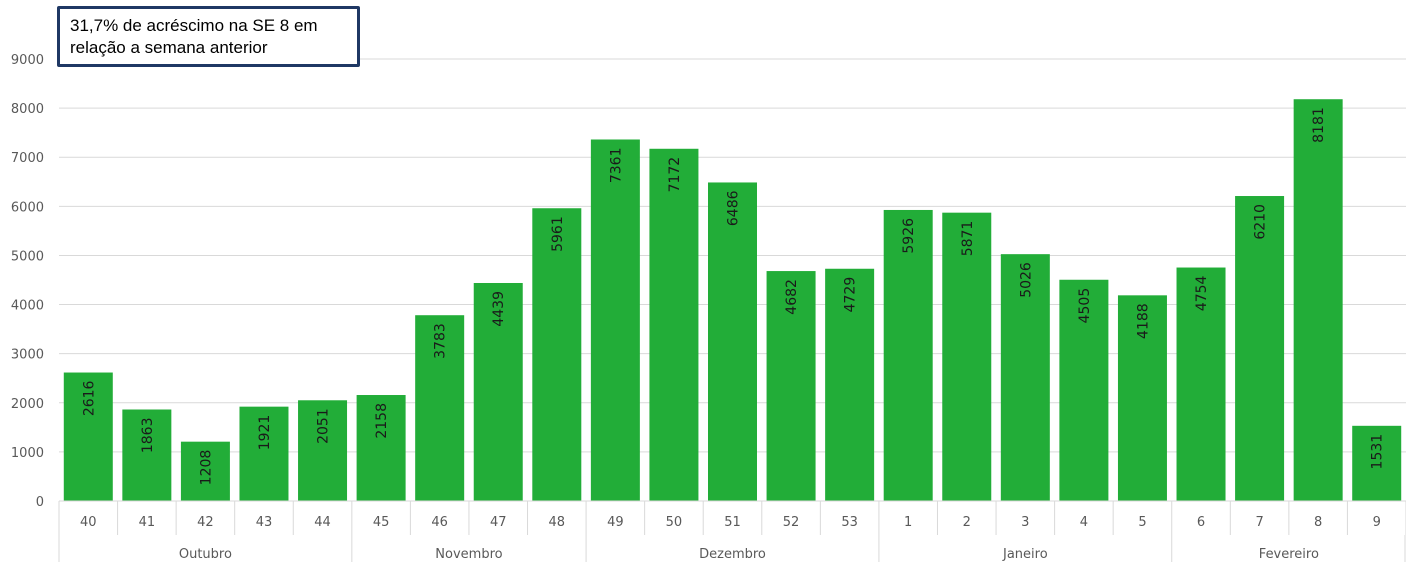  I want to click on bar-value-label: 4505, so click(1085, 306).